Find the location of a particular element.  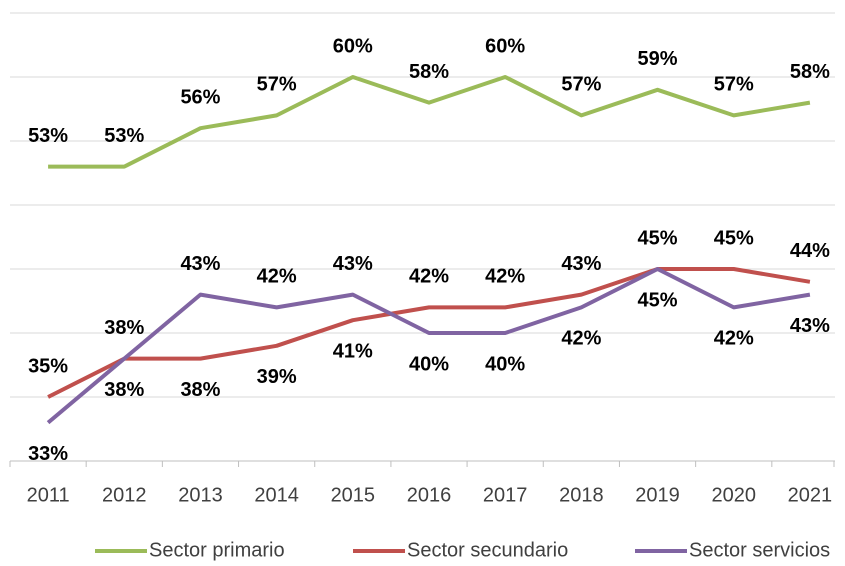

x-tick-label: 2021 is located at coordinates (810, 495).